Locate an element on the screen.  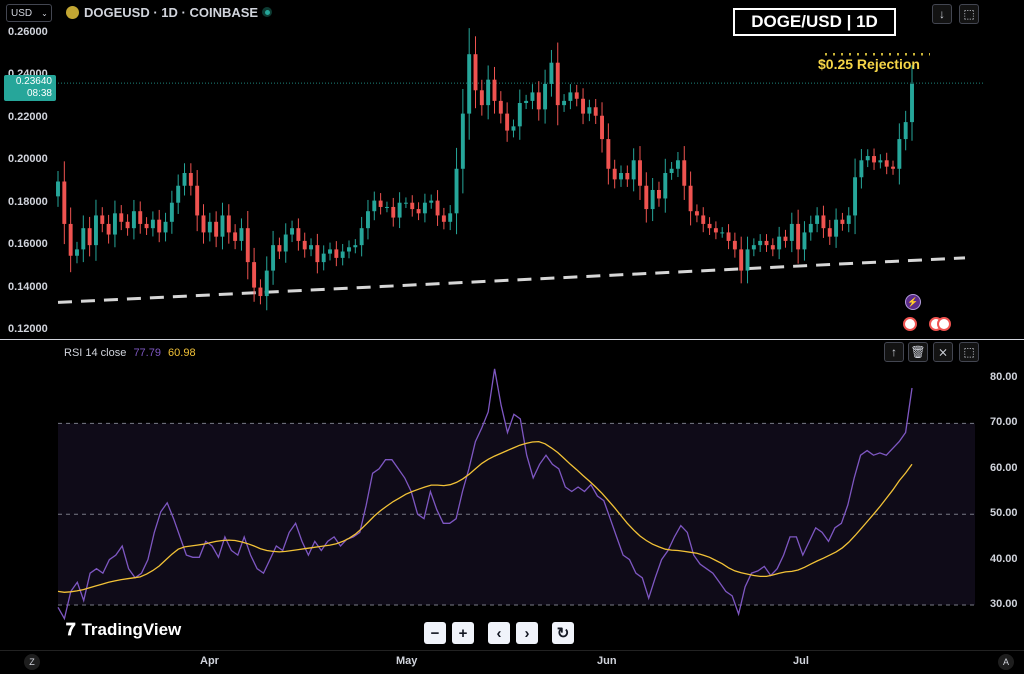
support-trendline is located at coordinates (511, 280).